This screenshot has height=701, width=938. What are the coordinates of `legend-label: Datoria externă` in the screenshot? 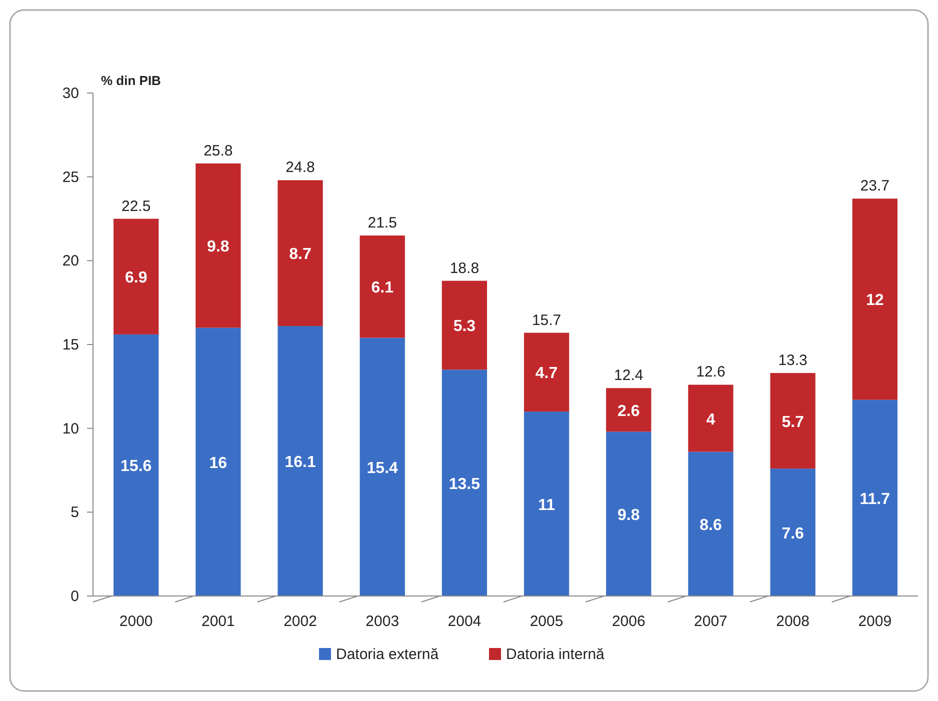 It's located at (388, 654).